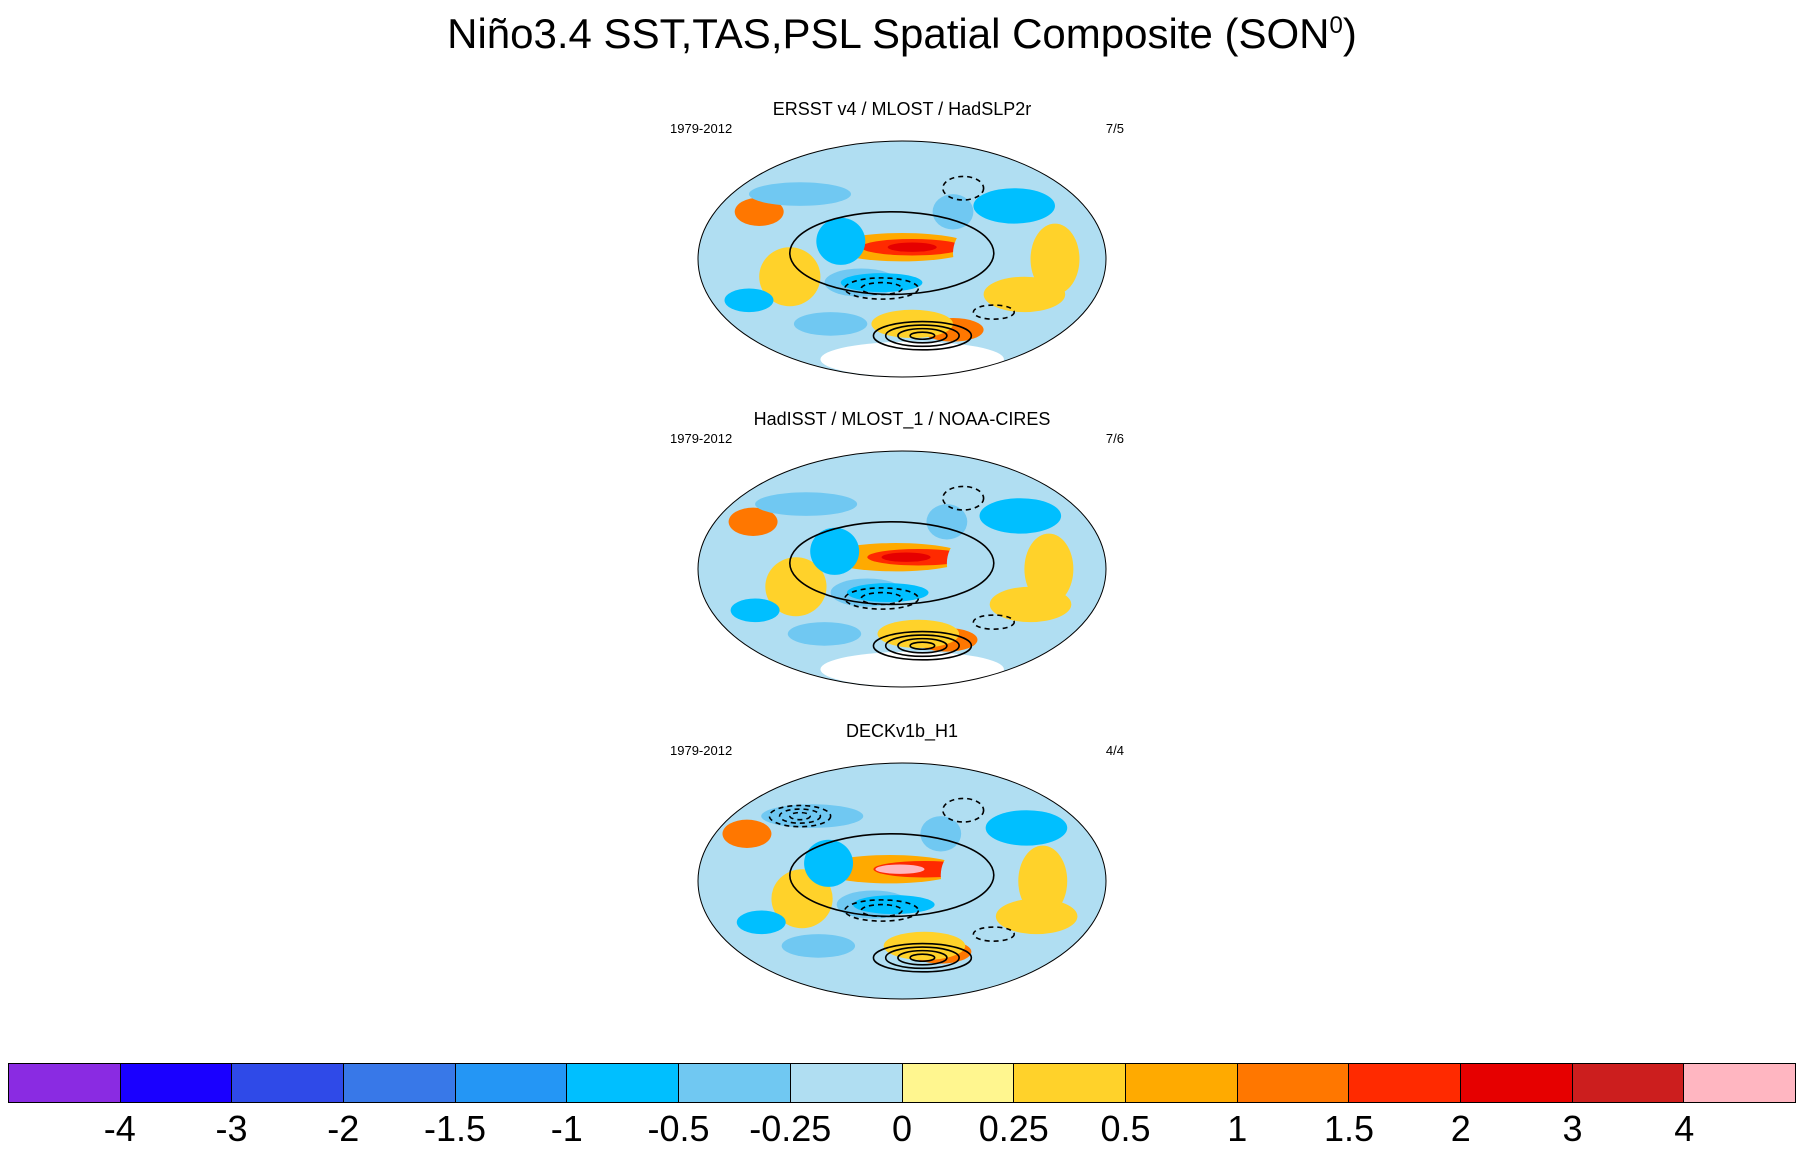 Image resolution: width=1804 pixels, height=1151 pixels. Describe the element at coordinates (902, 419) in the screenshot. I see `panel-title: HadISST / MLOST_1 / NOAA-CIRES` at that location.